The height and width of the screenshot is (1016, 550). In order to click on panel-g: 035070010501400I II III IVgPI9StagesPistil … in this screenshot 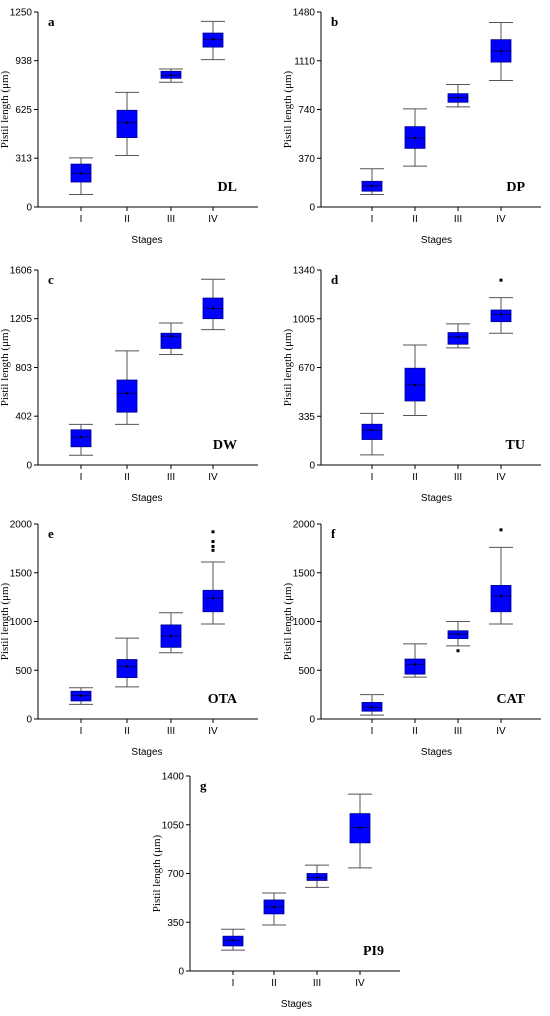, I will do `click(275, 891)`.